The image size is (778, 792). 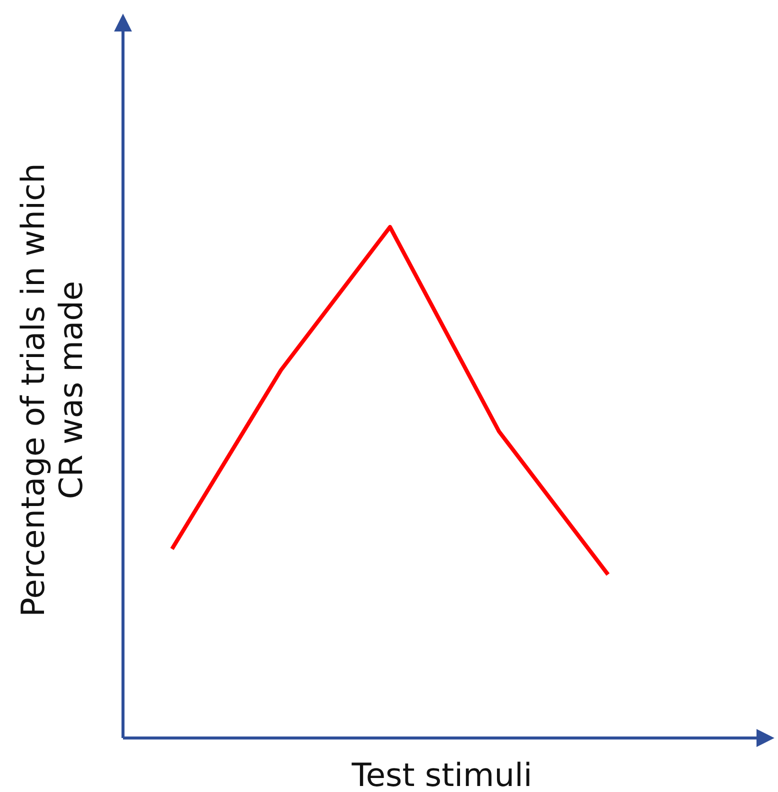 What do you see at coordinates (441, 774) in the screenshot?
I see `x-axis-title: Test stimuli` at bounding box center [441, 774].